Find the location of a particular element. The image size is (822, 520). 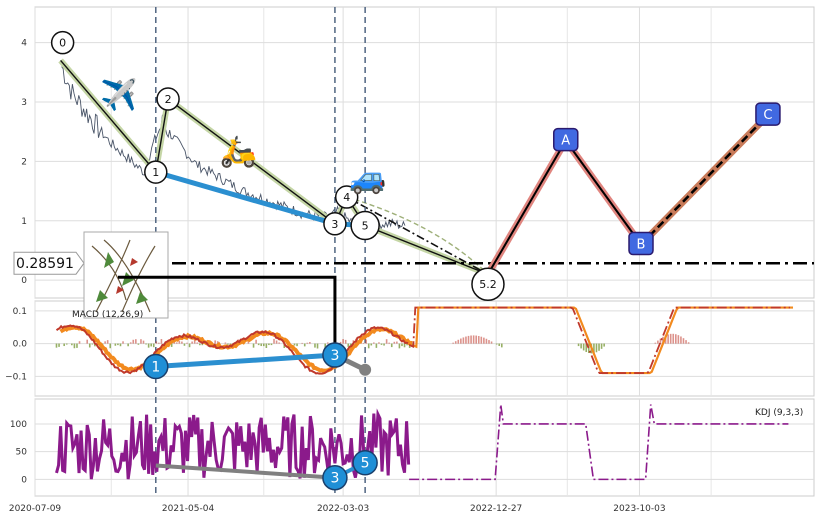

abc-label-C: C is located at coordinates (767, 115).